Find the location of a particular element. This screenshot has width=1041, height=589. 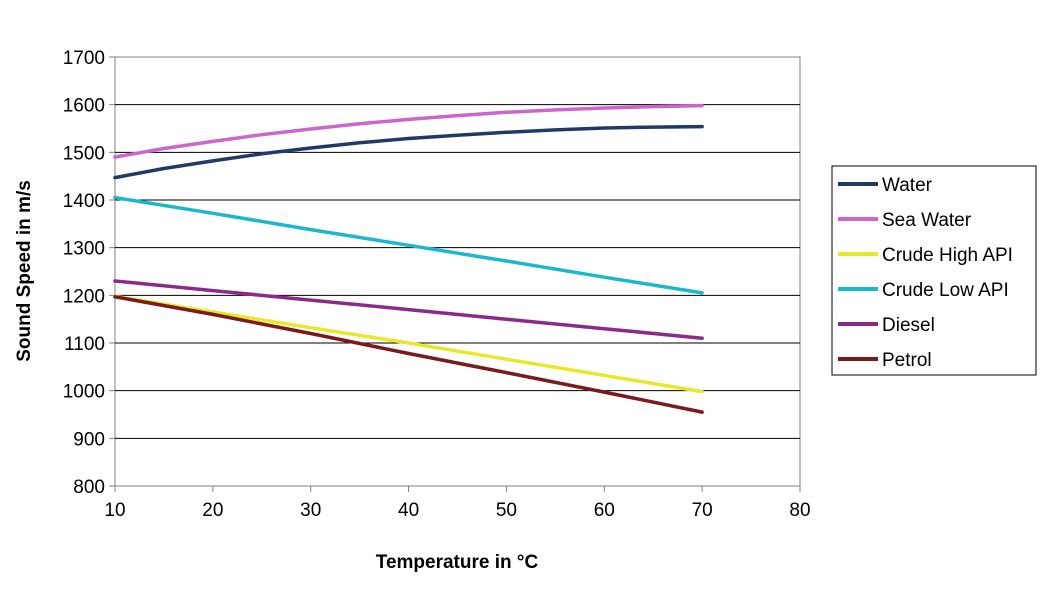

series-line-diesel is located at coordinates (408, 309).